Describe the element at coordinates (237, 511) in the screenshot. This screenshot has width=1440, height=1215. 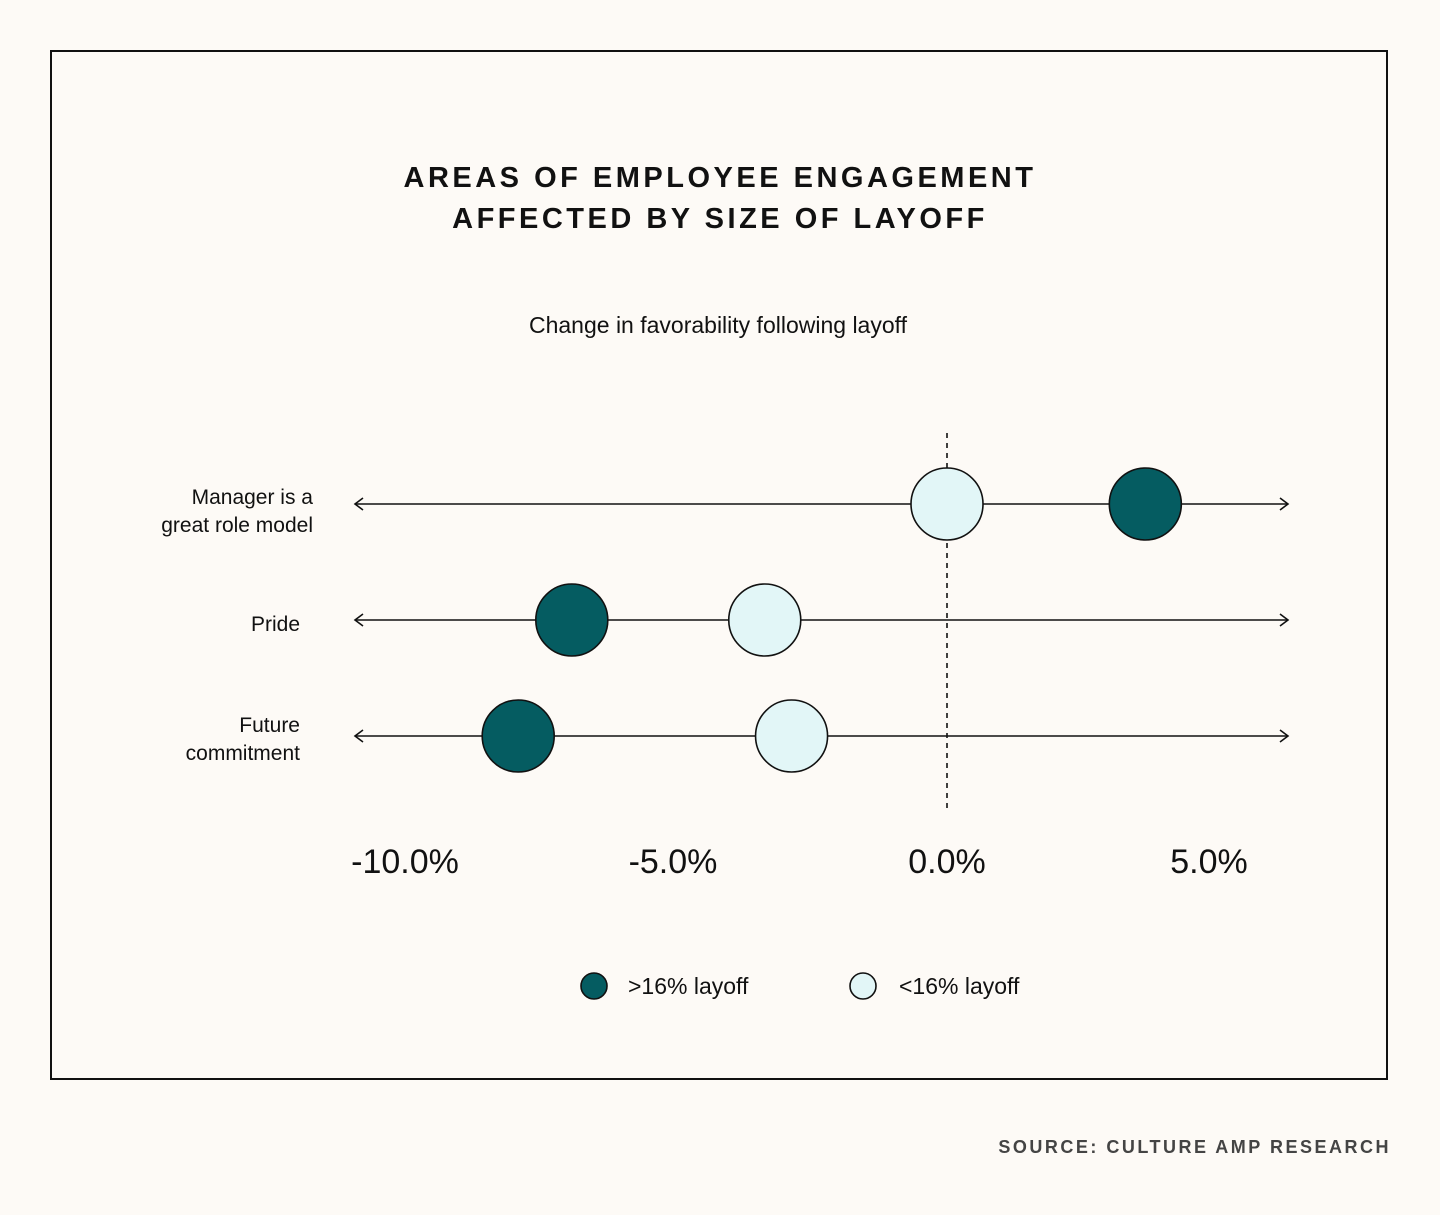
I see `category-label-0: Manager is a great role model` at that location.